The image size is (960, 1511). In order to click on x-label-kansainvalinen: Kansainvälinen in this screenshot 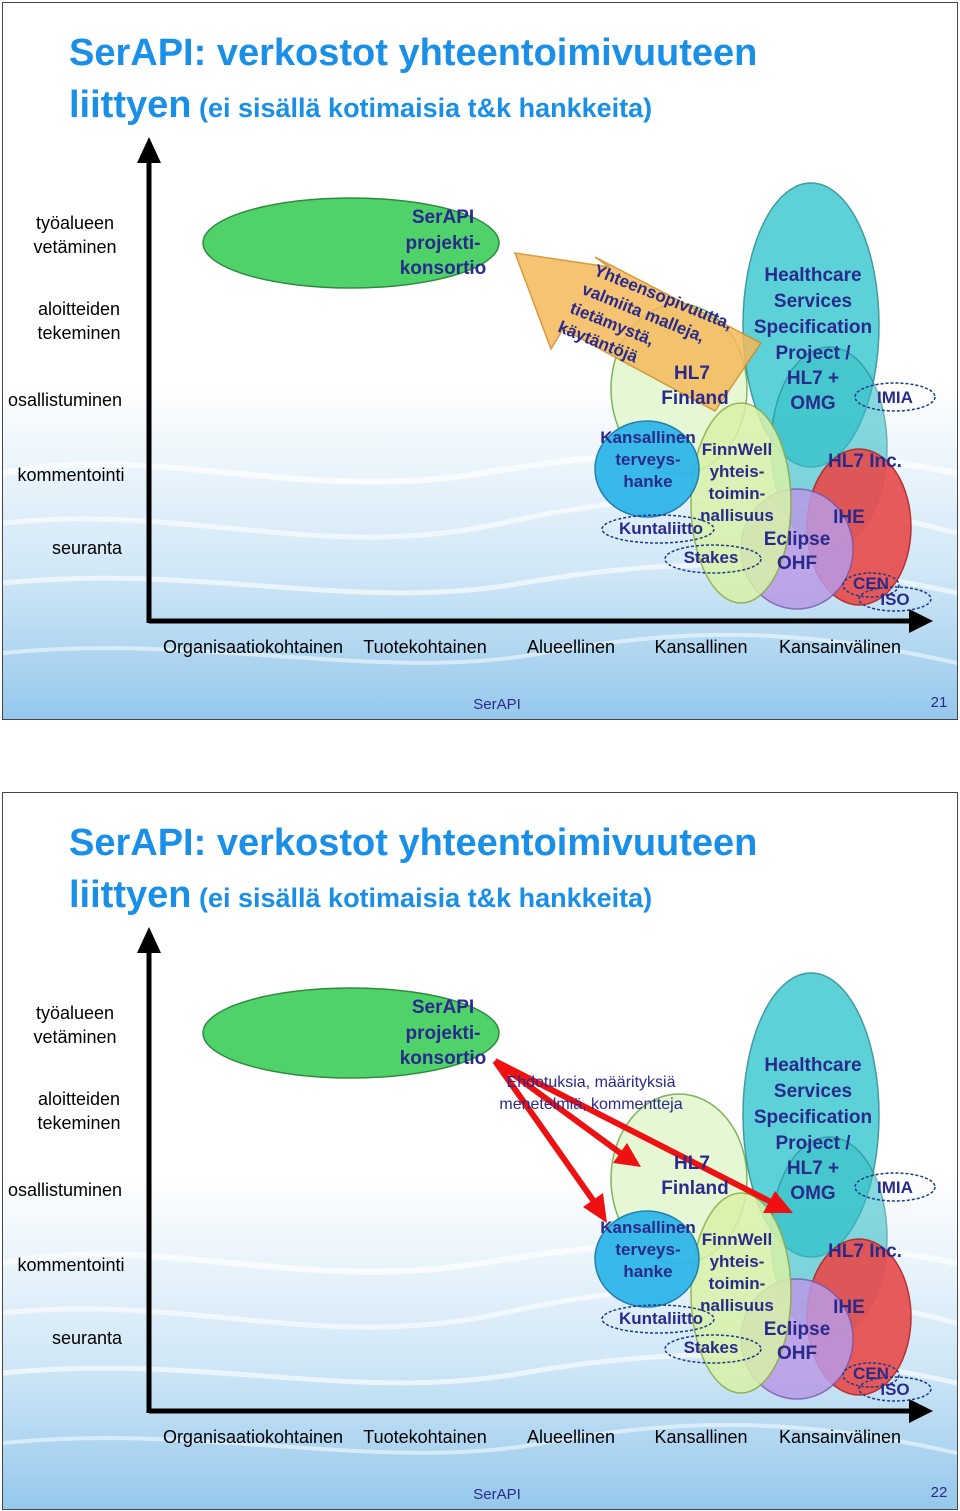, I will do `click(840, 647)`.